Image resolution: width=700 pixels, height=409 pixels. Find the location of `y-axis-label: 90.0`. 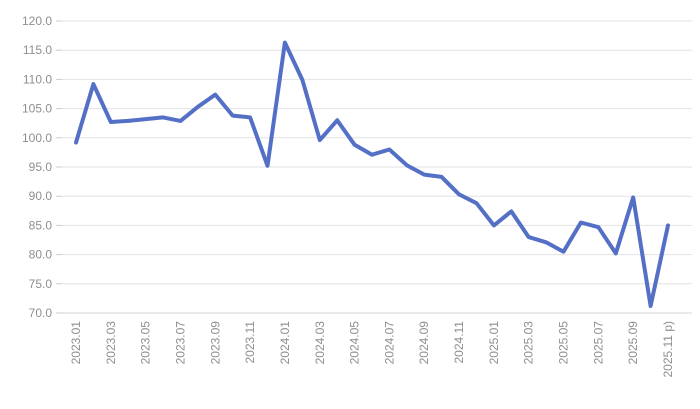

y-axis-label: 90.0 is located at coordinates (41, 196).